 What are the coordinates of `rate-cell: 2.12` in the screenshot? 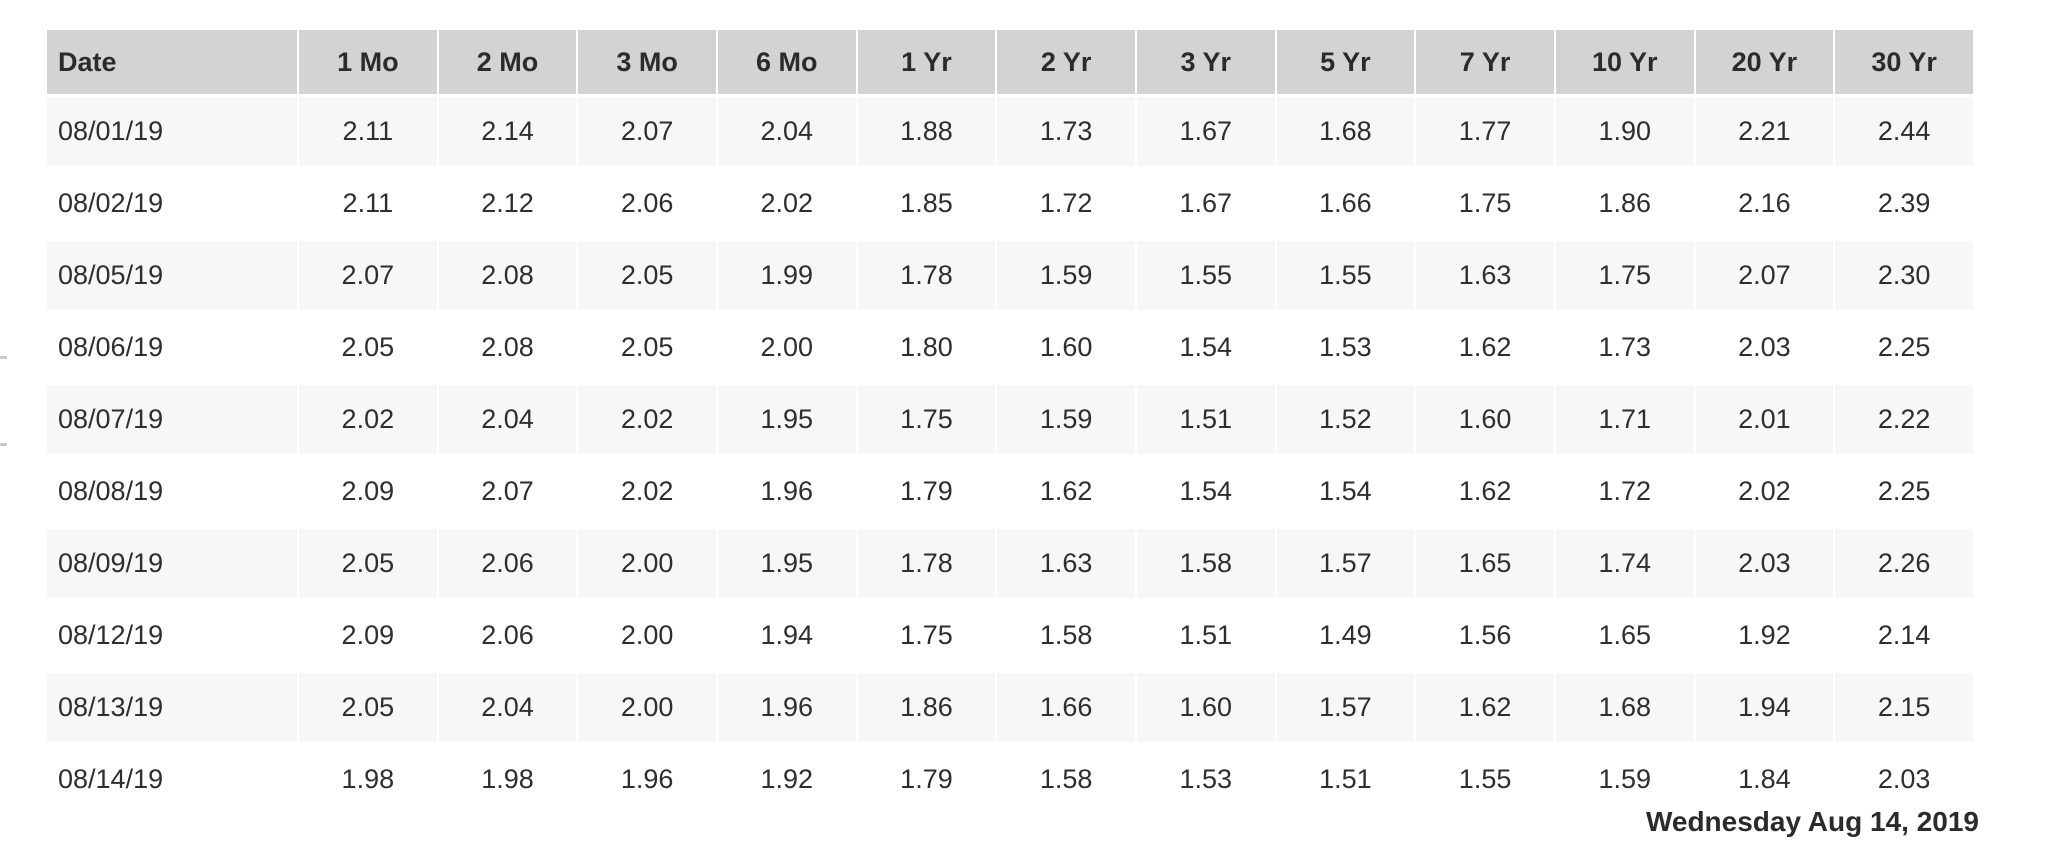 It's located at (507, 203).